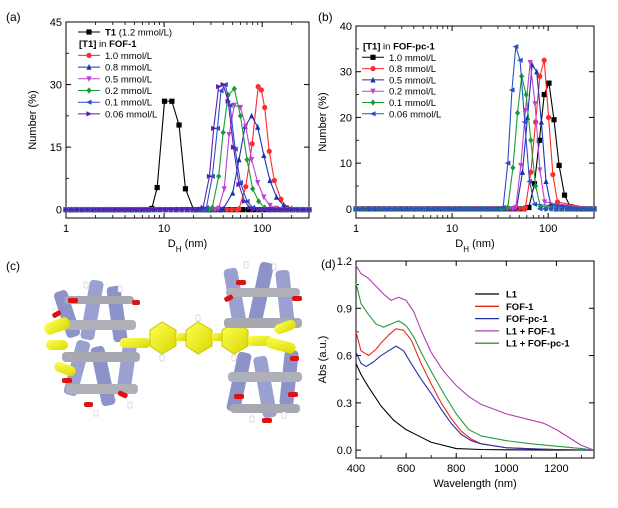 This screenshot has width=618, height=508. What do you see at coordinates (538, 344) in the screenshot?
I see `legend-label: L1 + FOF-pc-1` at bounding box center [538, 344].